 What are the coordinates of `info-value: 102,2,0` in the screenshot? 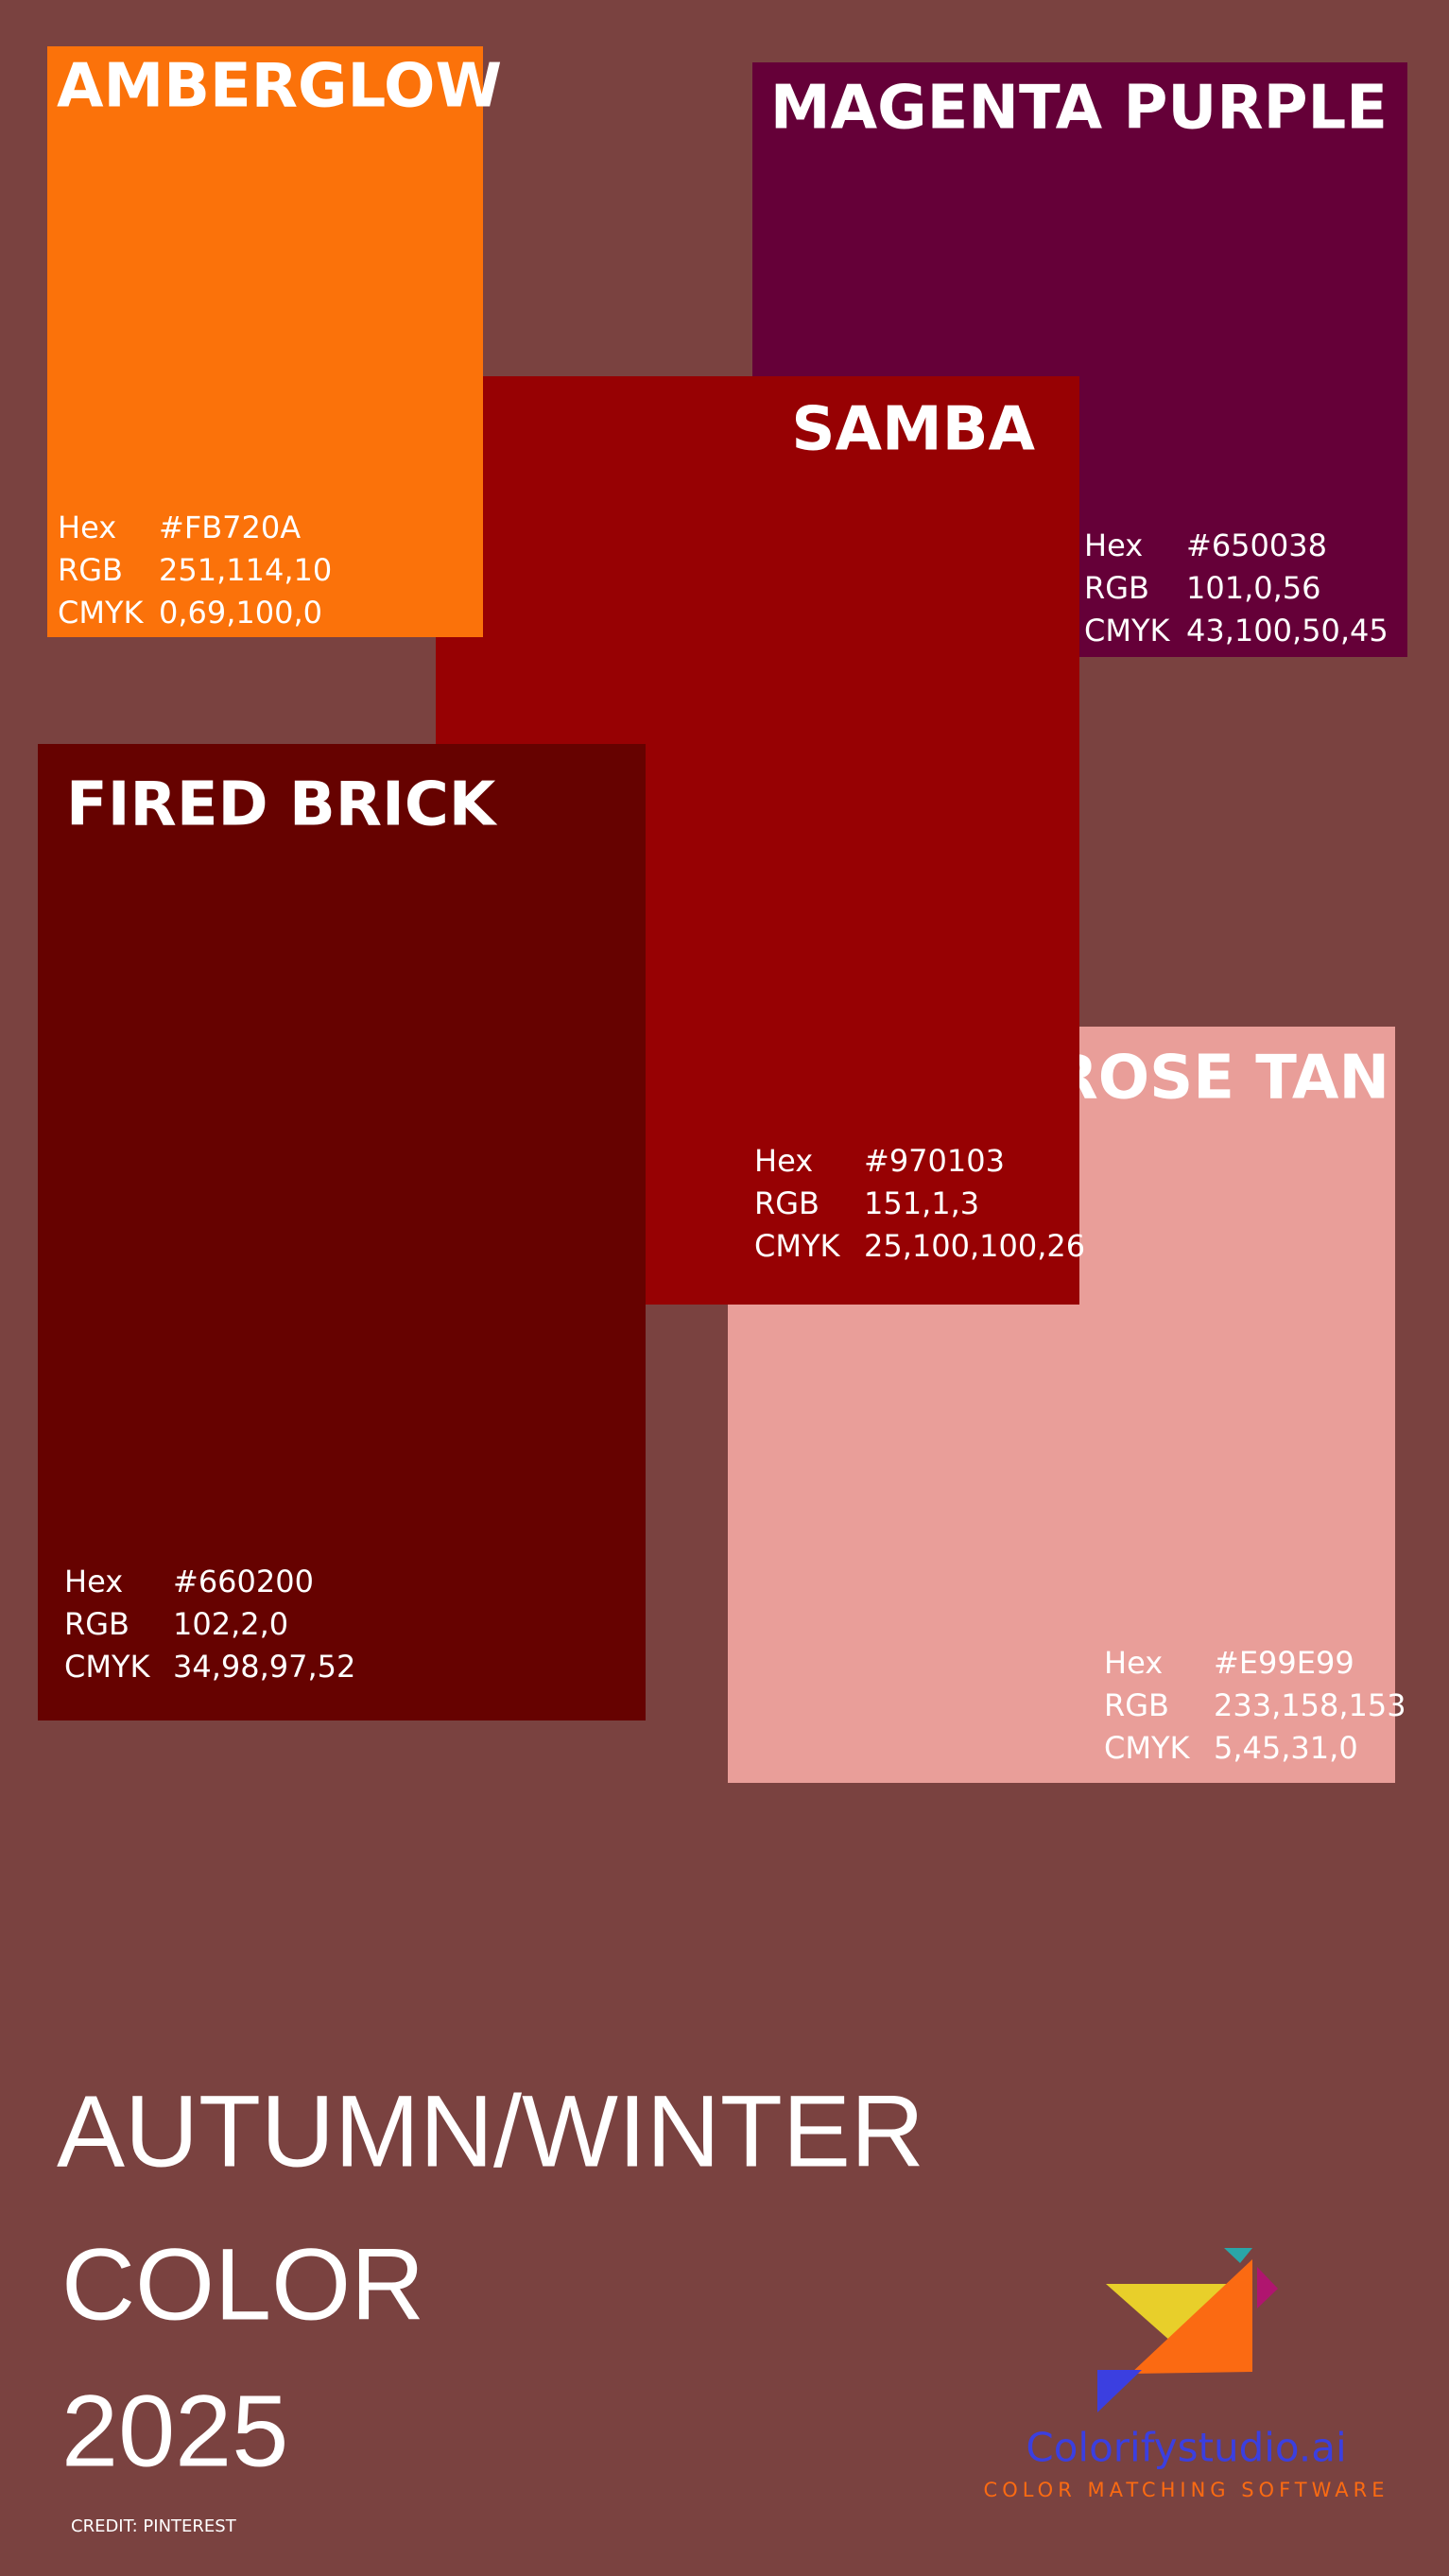 It's located at (230, 1624).